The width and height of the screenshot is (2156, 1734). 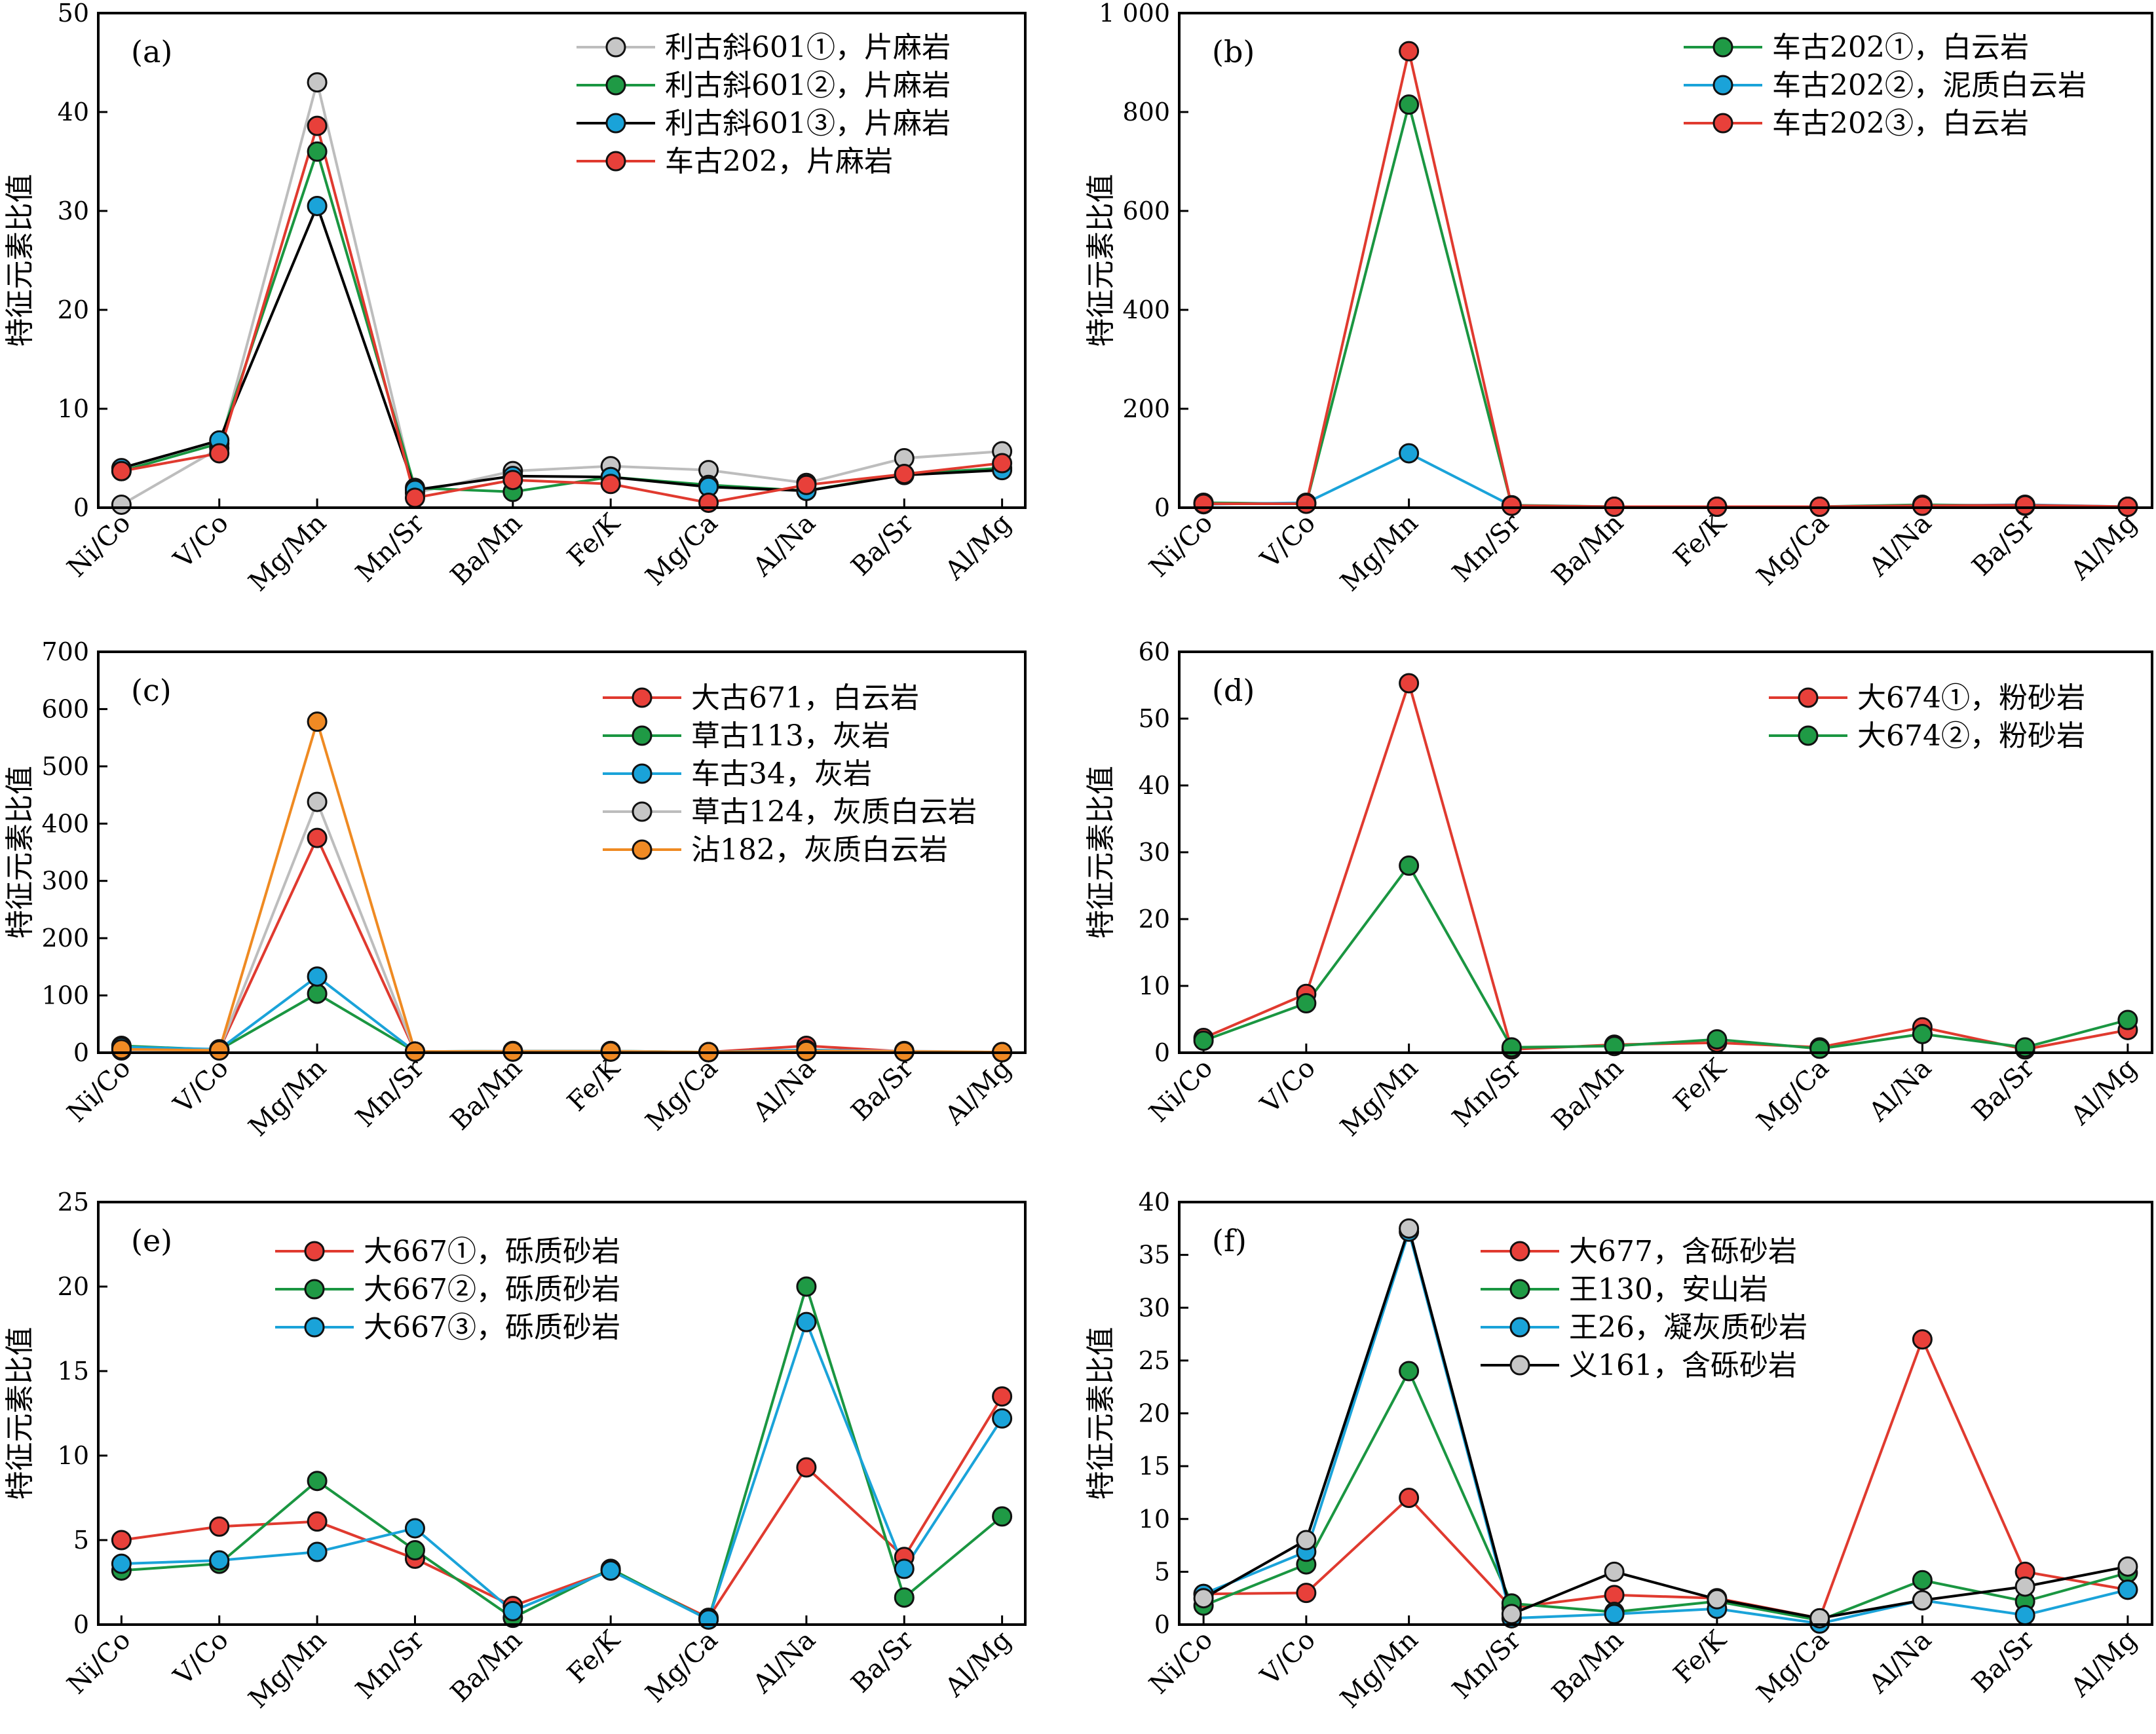 I want to click on y-tick-label: 30, so click(x=73, y=211).